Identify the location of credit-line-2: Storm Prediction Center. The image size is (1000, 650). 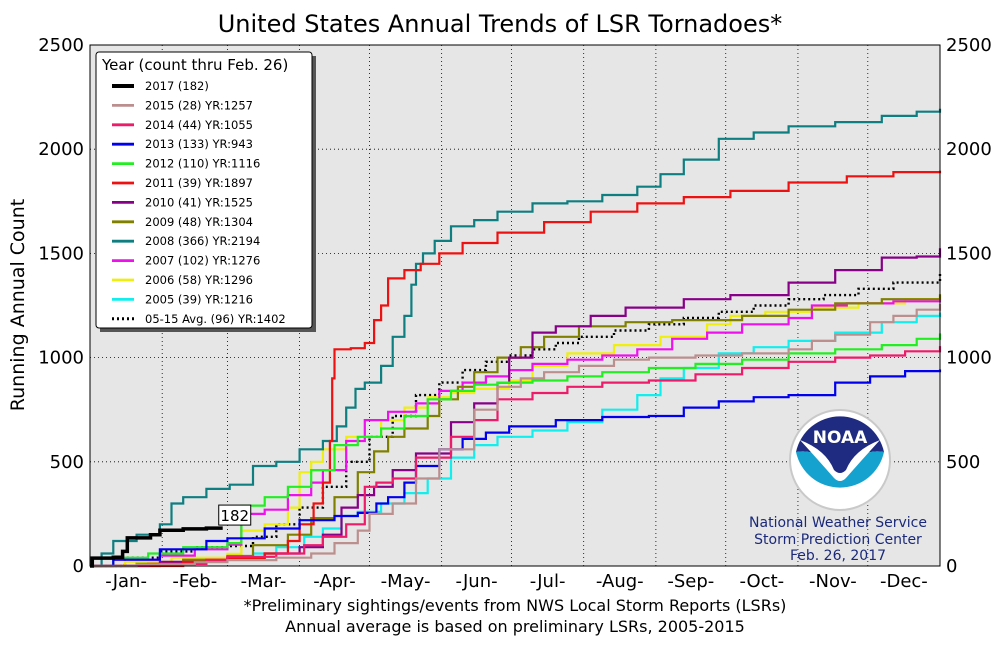
(838, 540).